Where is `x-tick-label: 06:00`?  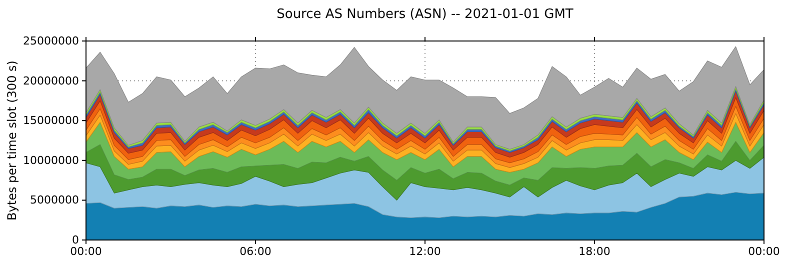
x-tick-label: 06:00 is located at coordinates (256, 251).